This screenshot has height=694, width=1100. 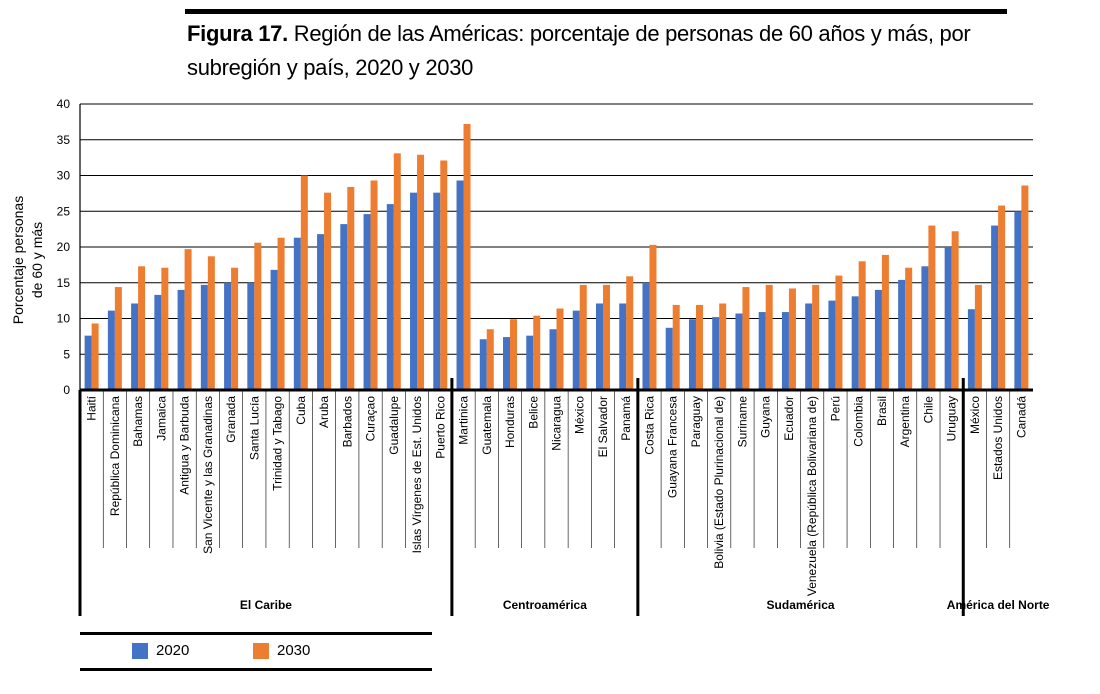 What do you see at coordinates (64, 211) in the screenshot?
I see `y-tick-label: 25` at bounding box center [64, 211].